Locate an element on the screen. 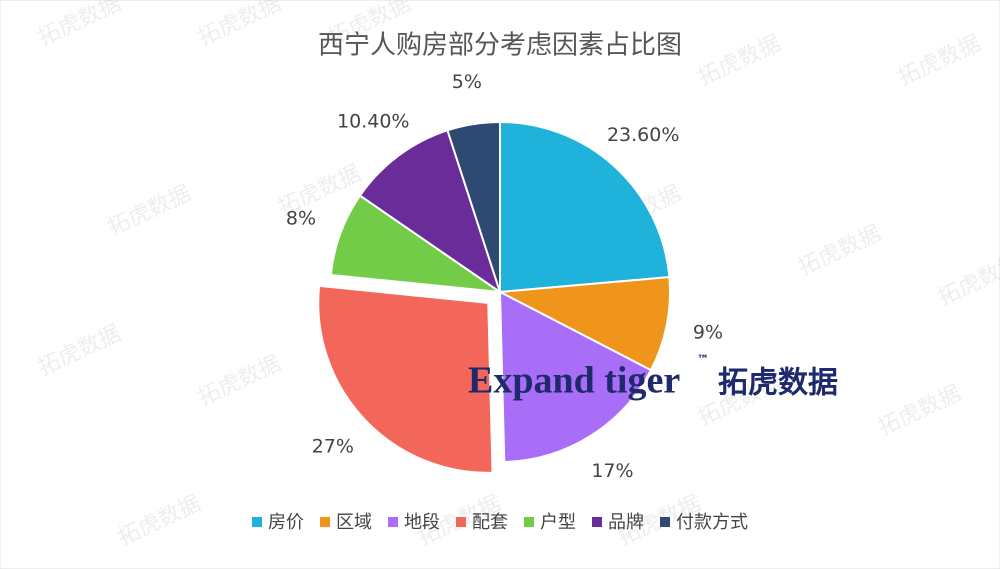  brand-watermark: Expand tiger ™ 拓虎数据 is located at coordinates (653, 377).